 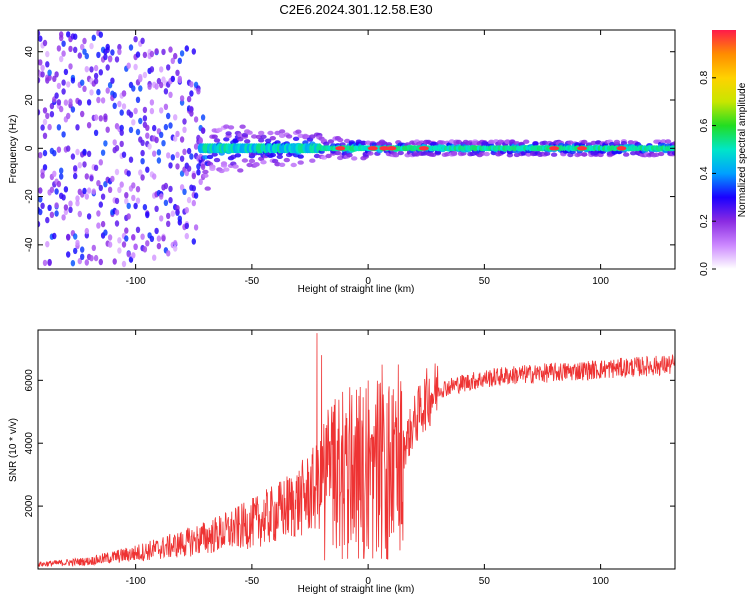 What do you see at coordinates (29, 244) in the screenshot?
I see `spectrogram-y-tick-label: -40` at bounding box center [29, 244].